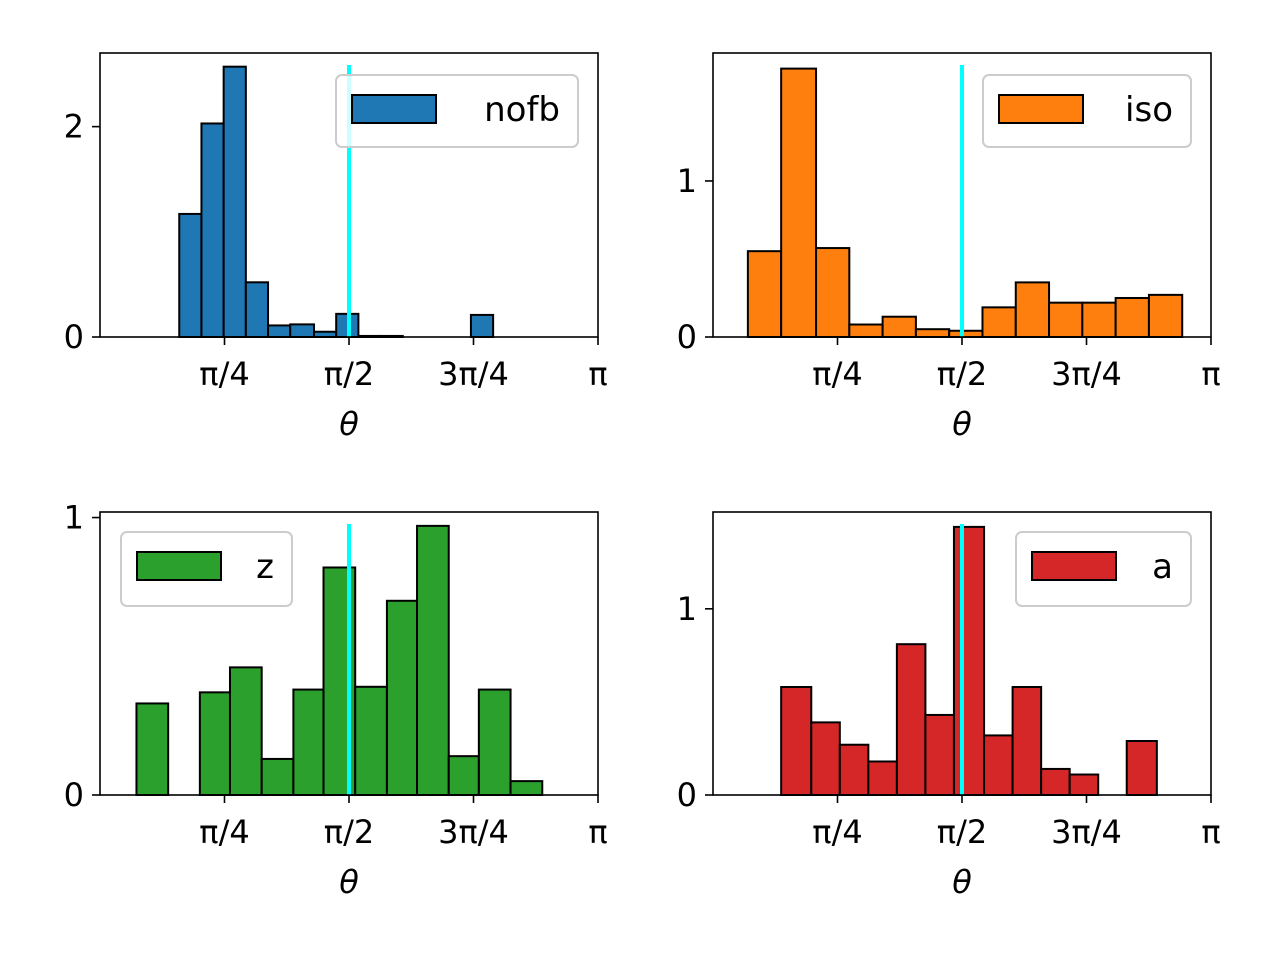 The width and height of the screenshot is (1280, 960). I want to click on legend: z, so click(206, 569).